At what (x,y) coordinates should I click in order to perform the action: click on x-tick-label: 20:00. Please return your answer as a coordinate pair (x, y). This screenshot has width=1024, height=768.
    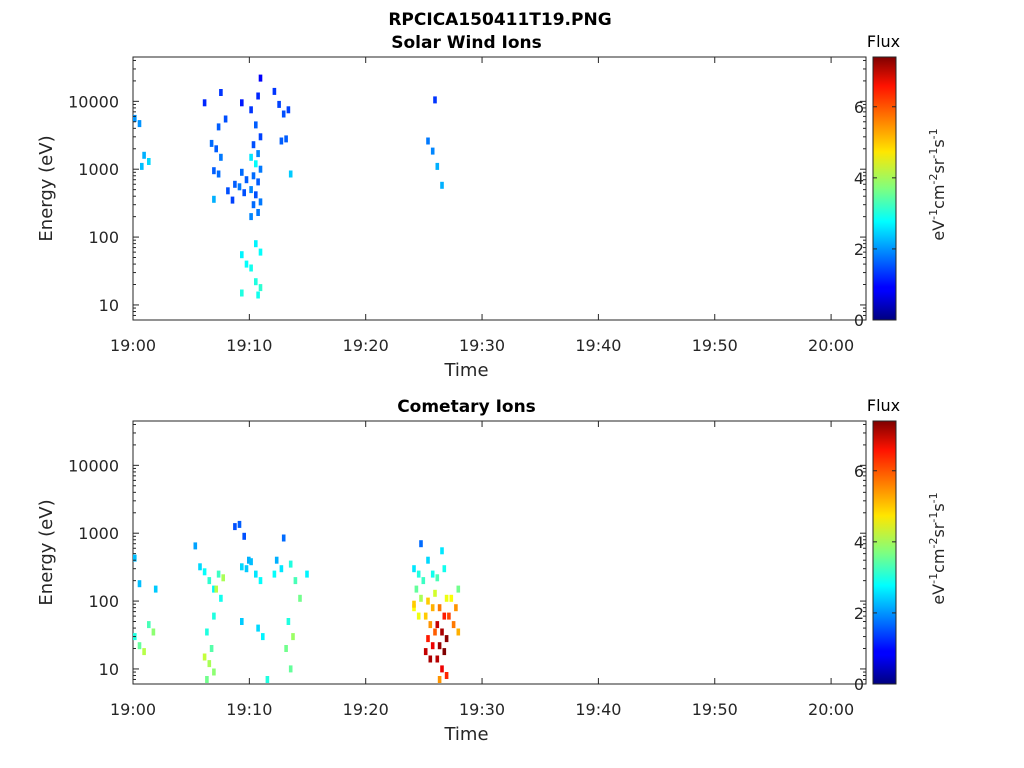
    Looking at the image, I should click on (831, 345).